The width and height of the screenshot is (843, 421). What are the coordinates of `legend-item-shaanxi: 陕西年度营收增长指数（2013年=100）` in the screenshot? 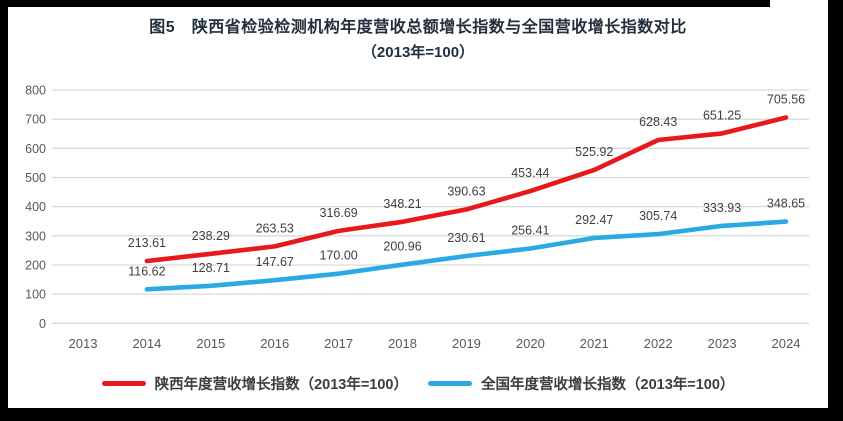 It's located at (254, 383).